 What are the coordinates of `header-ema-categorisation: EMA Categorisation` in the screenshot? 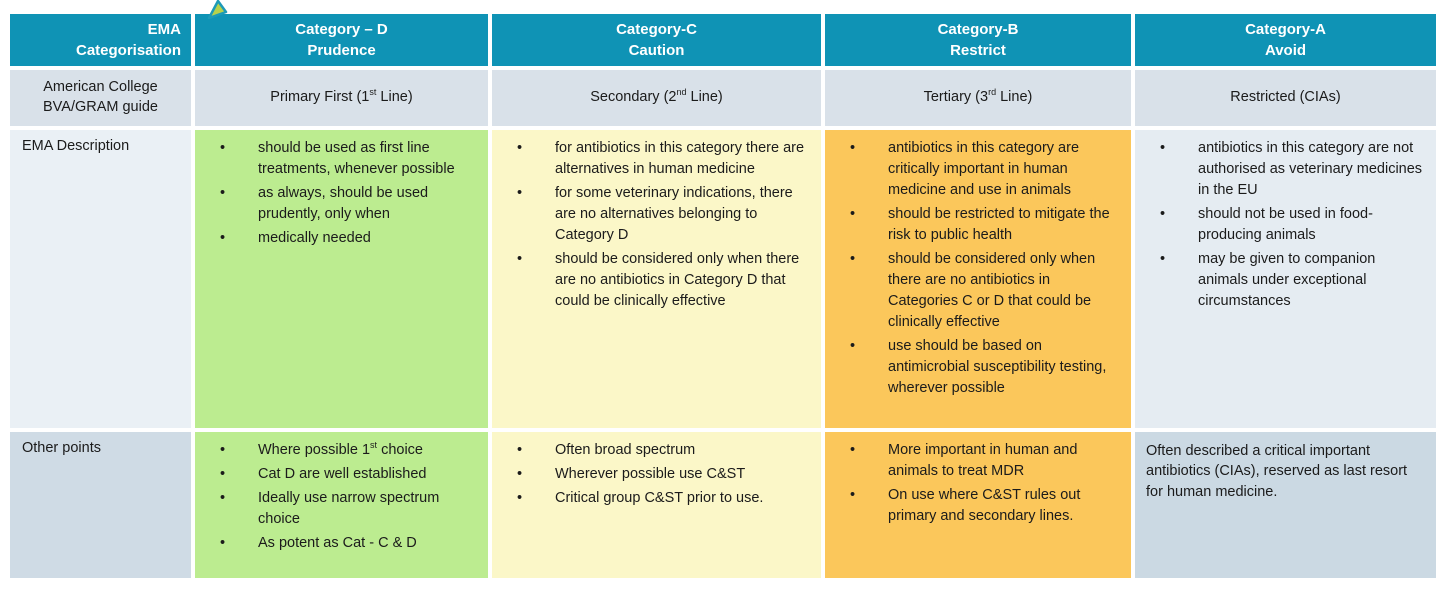 It's located at (100, 40).